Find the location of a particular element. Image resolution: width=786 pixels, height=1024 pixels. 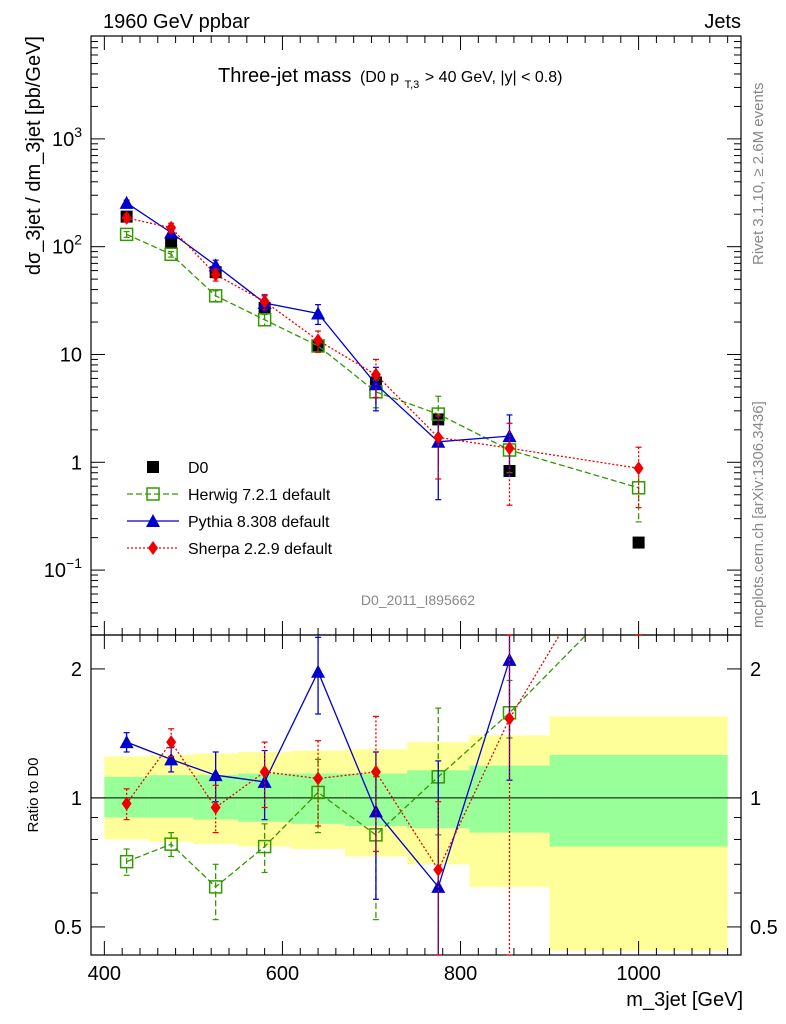

ratio-y-tick-label-right: 1 is located at coordinates (755, 799).